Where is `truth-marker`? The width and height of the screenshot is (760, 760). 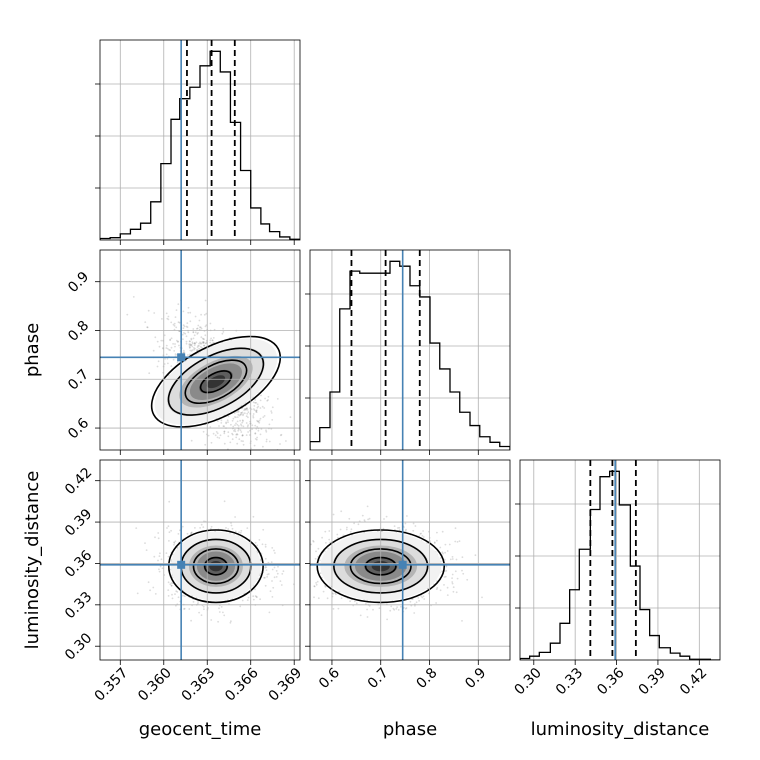 truth-marker is located at coordinates (181, 357).